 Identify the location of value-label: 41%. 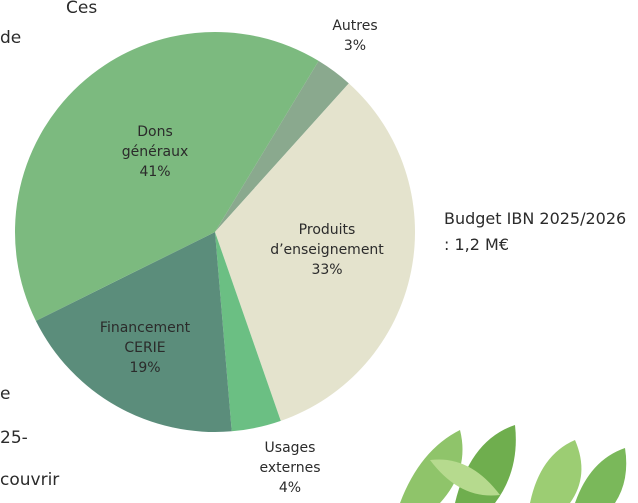
(155, 172).